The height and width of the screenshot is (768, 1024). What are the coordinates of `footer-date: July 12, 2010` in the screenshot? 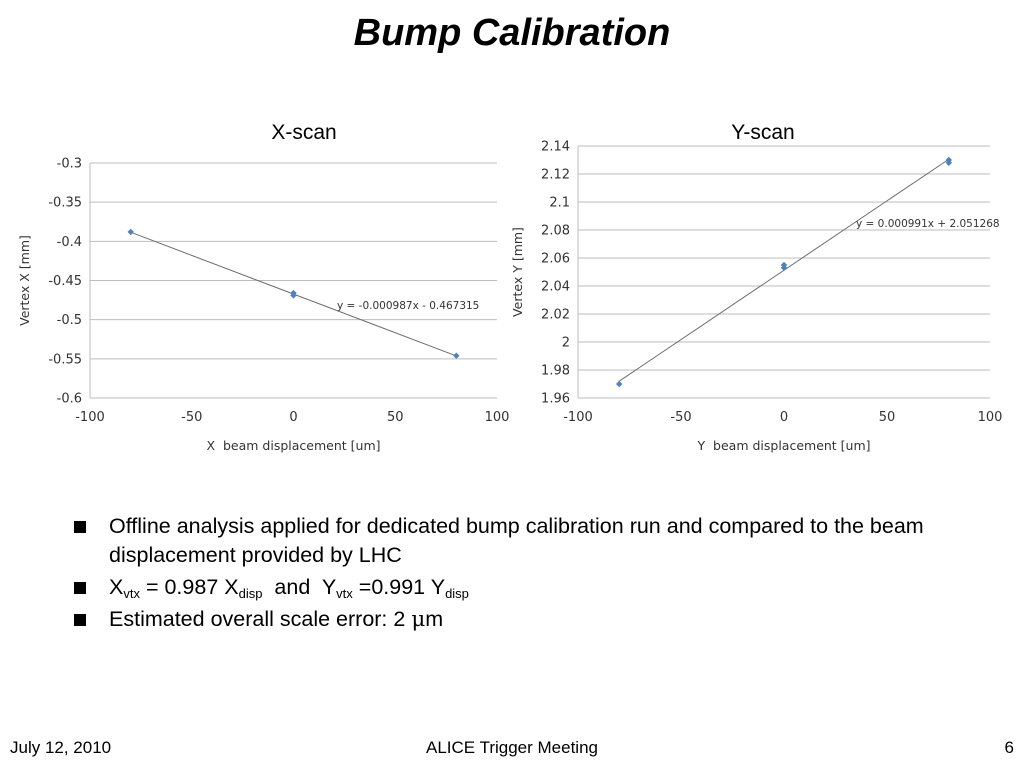 It's located at (61, 747).